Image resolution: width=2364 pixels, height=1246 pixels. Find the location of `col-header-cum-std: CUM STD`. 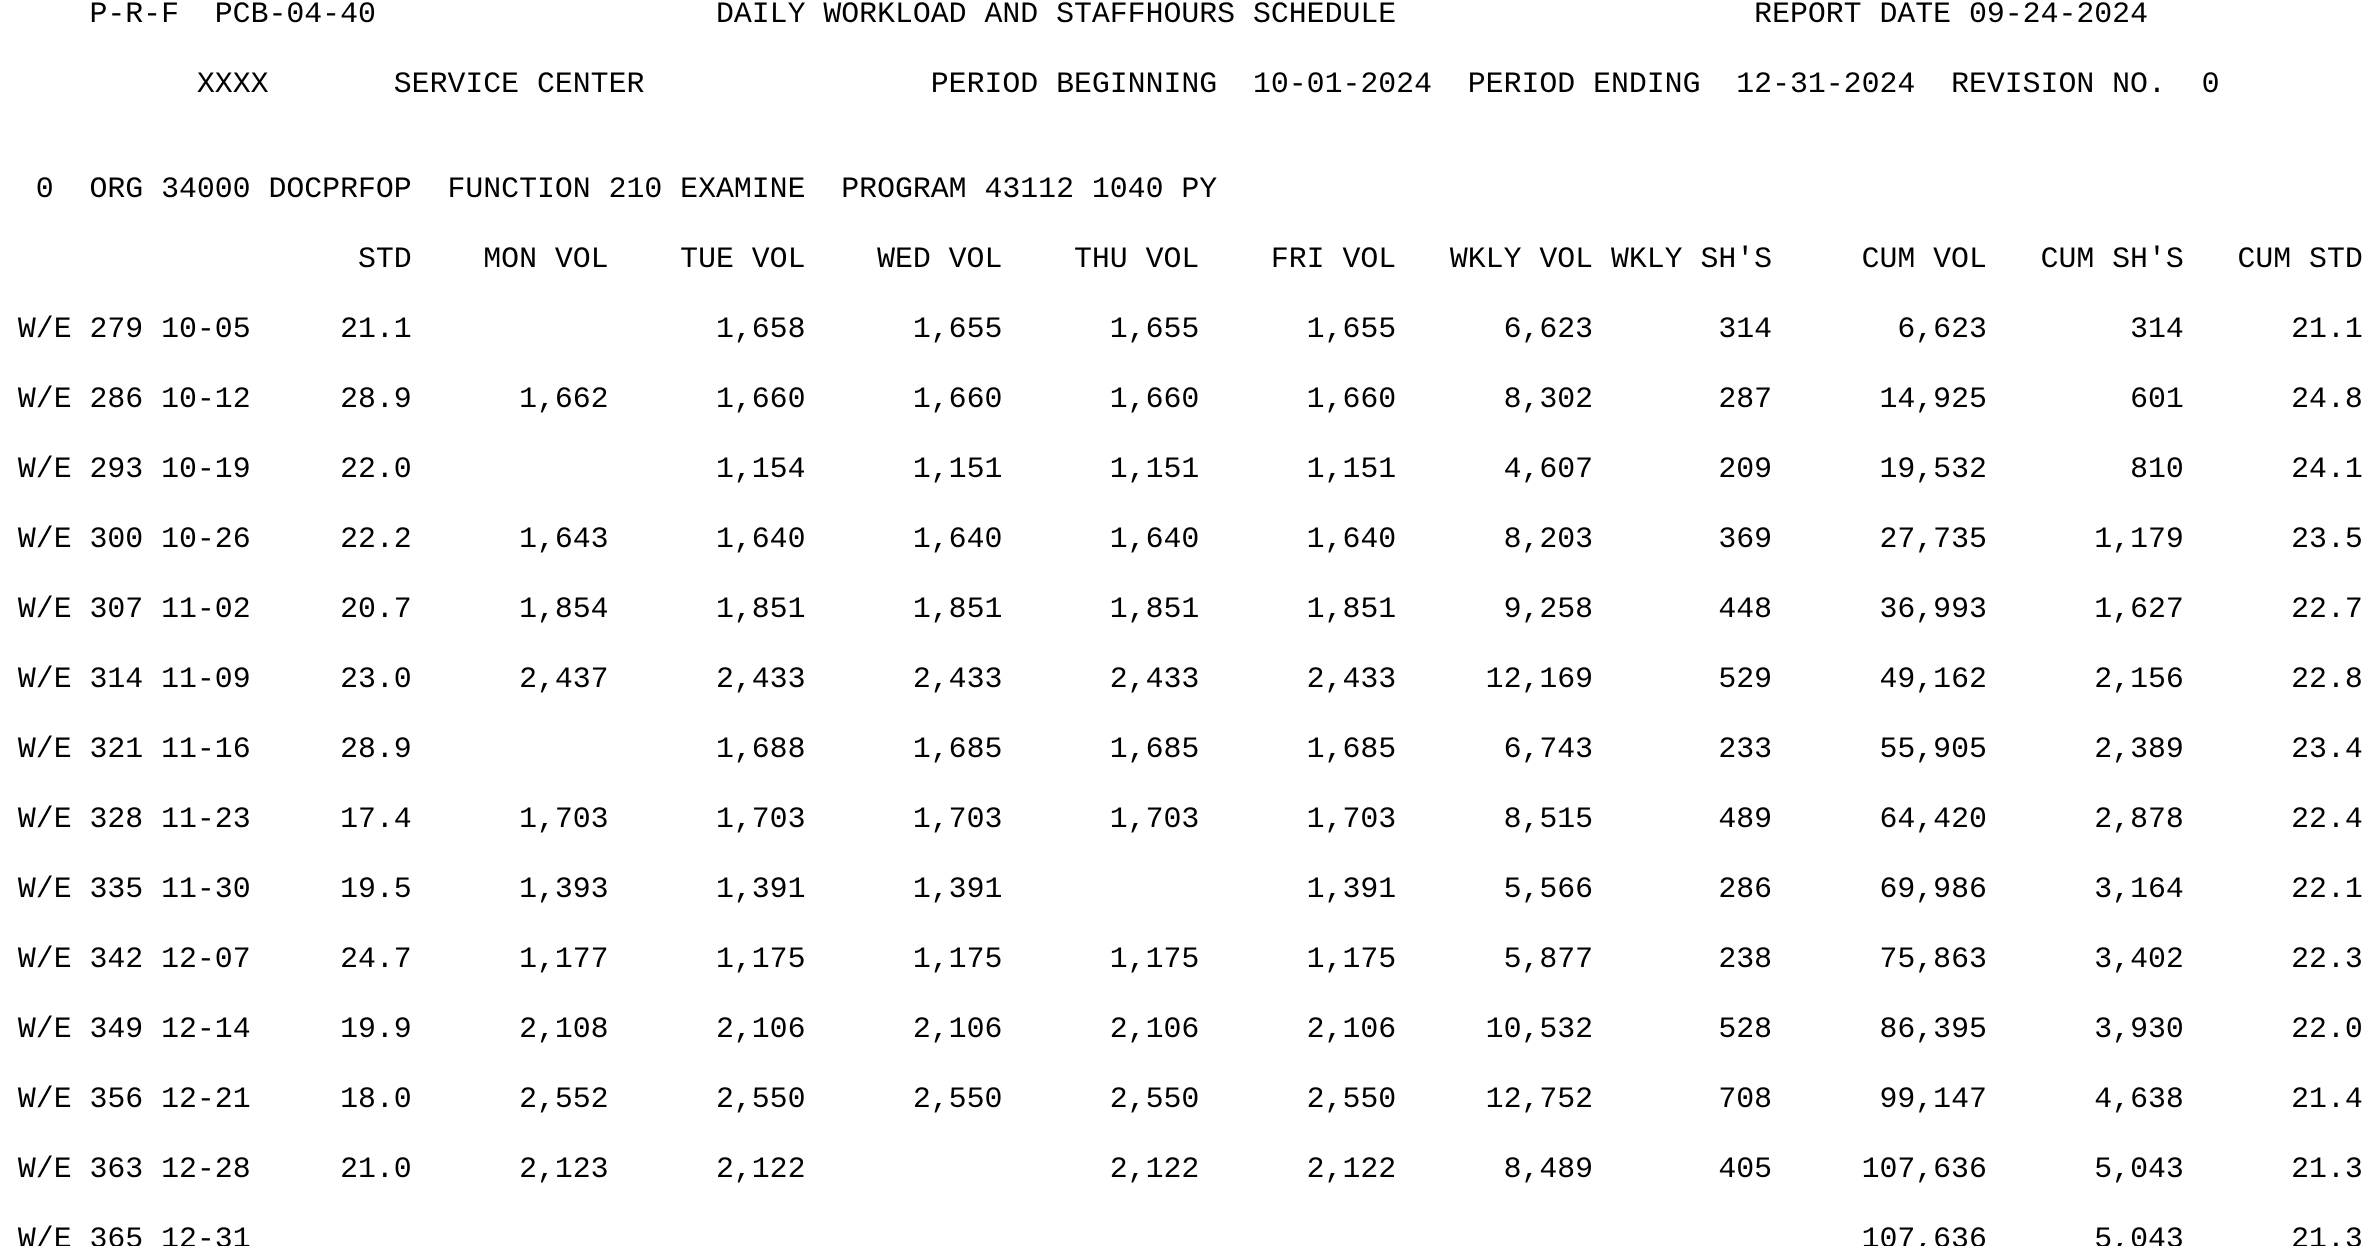

col-header-cum-std: CUM STD is located at coordinates (2300, 259).